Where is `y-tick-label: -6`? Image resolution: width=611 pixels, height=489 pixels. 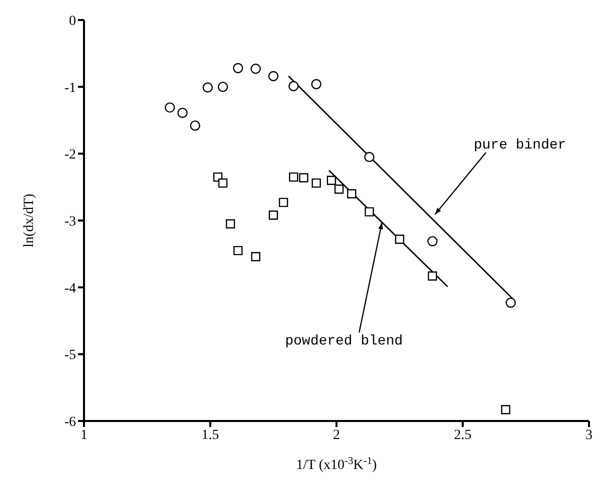
y-tick-label: -6 is located at coordinates (70, 422).